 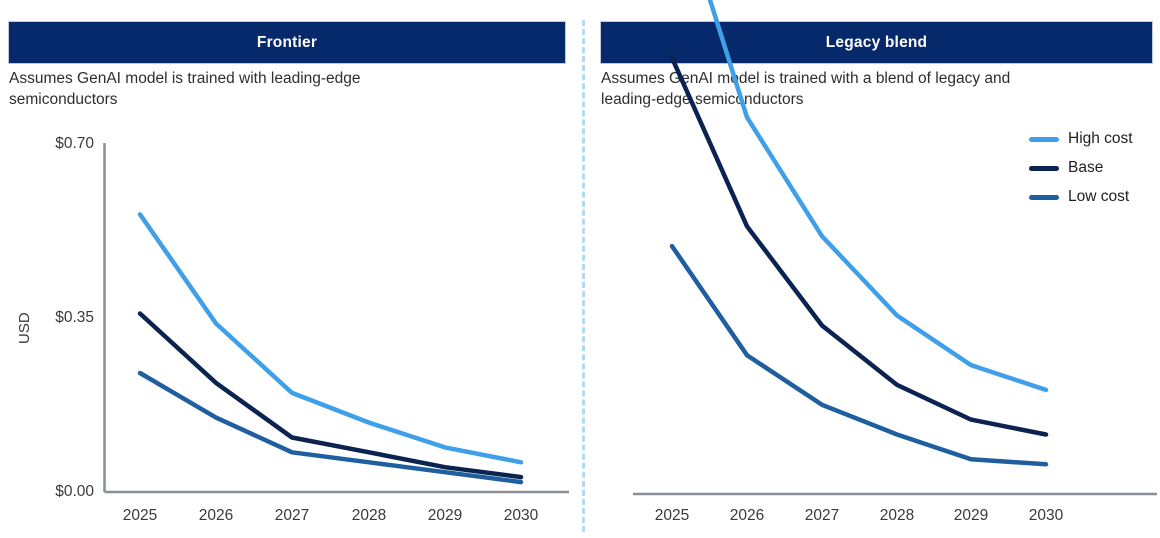 I want to click on legend-item-base: Base, so click(x=1081, y=168).